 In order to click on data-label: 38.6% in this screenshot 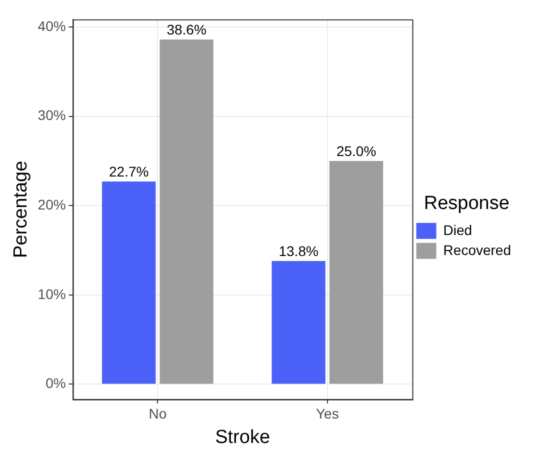, I will do `click(186, 29)`.